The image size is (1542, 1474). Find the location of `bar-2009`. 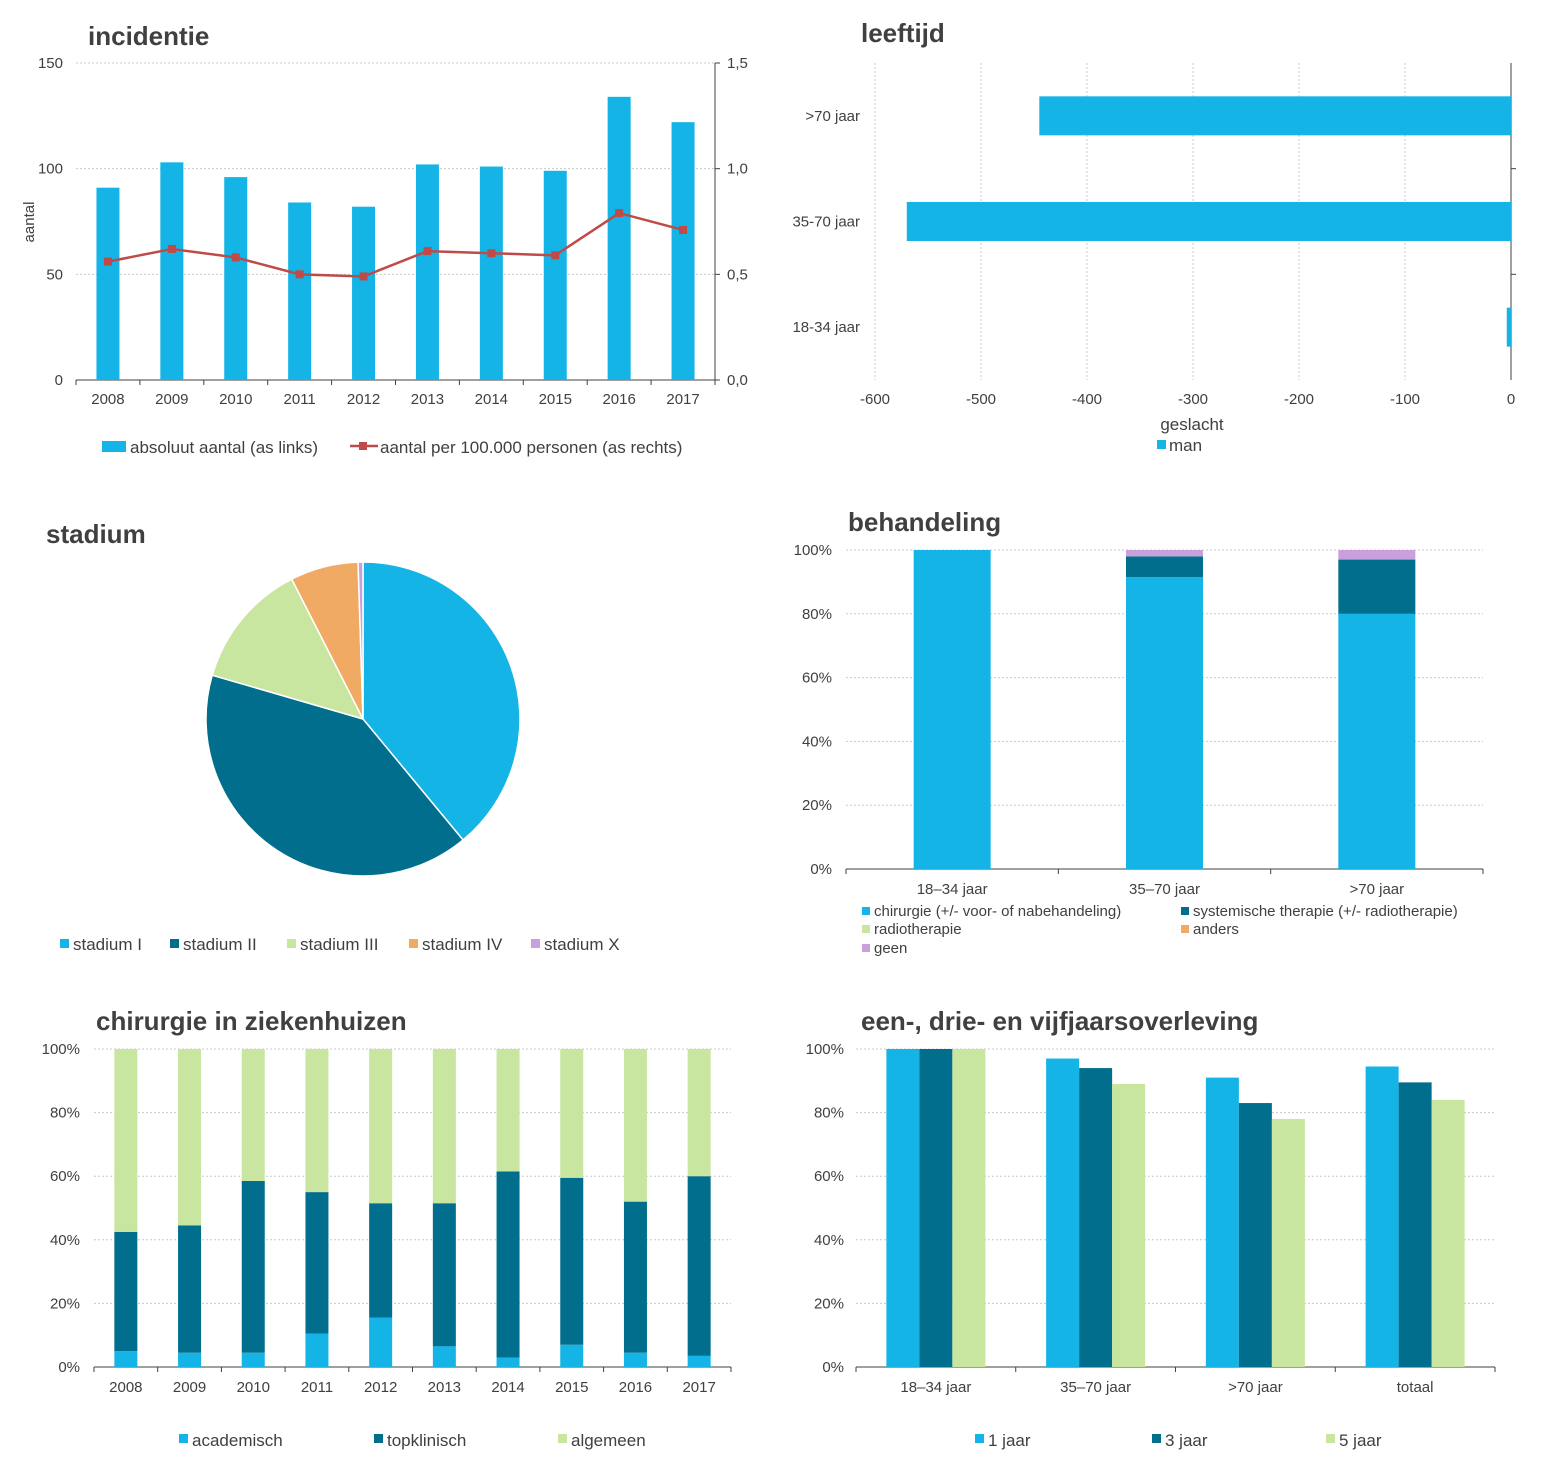

bar-2009 is located at coordinates (172, 271).